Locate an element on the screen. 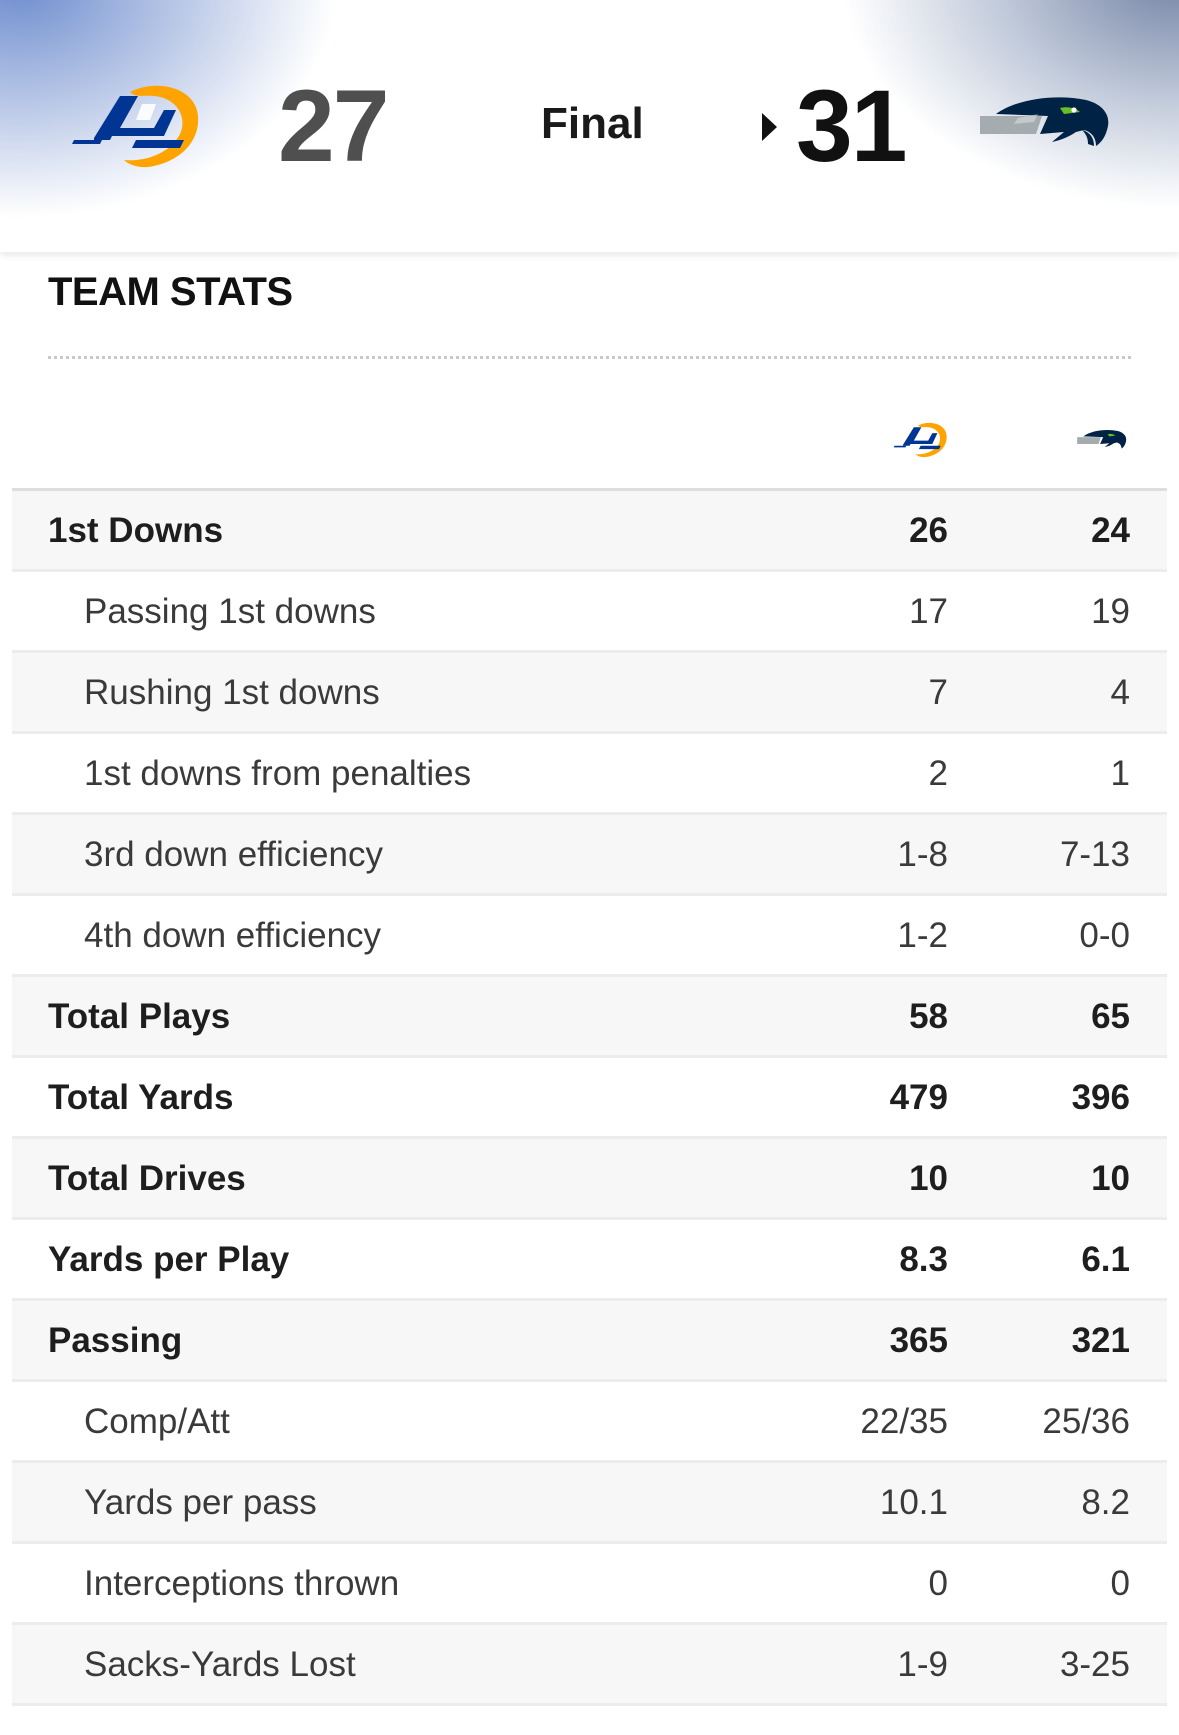 The width and height of the screenshot is (1179, 1735). stat-row: Total Drives 10 10 is located at coordinates (589, 1179).